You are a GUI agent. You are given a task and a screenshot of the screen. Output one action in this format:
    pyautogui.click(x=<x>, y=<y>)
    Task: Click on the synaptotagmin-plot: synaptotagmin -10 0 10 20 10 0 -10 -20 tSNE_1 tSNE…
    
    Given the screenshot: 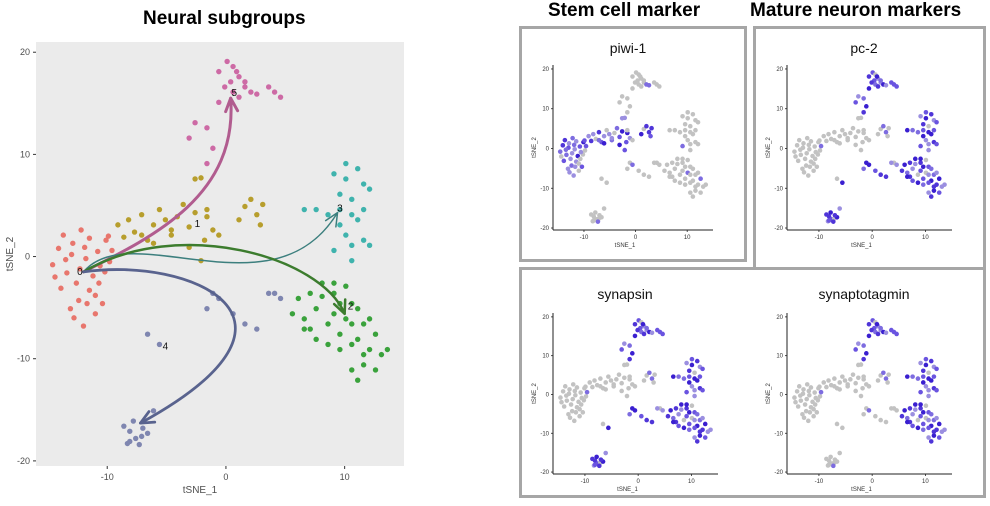 What is the action you would take?
    pyautogui.click(x=859, y=389)
    